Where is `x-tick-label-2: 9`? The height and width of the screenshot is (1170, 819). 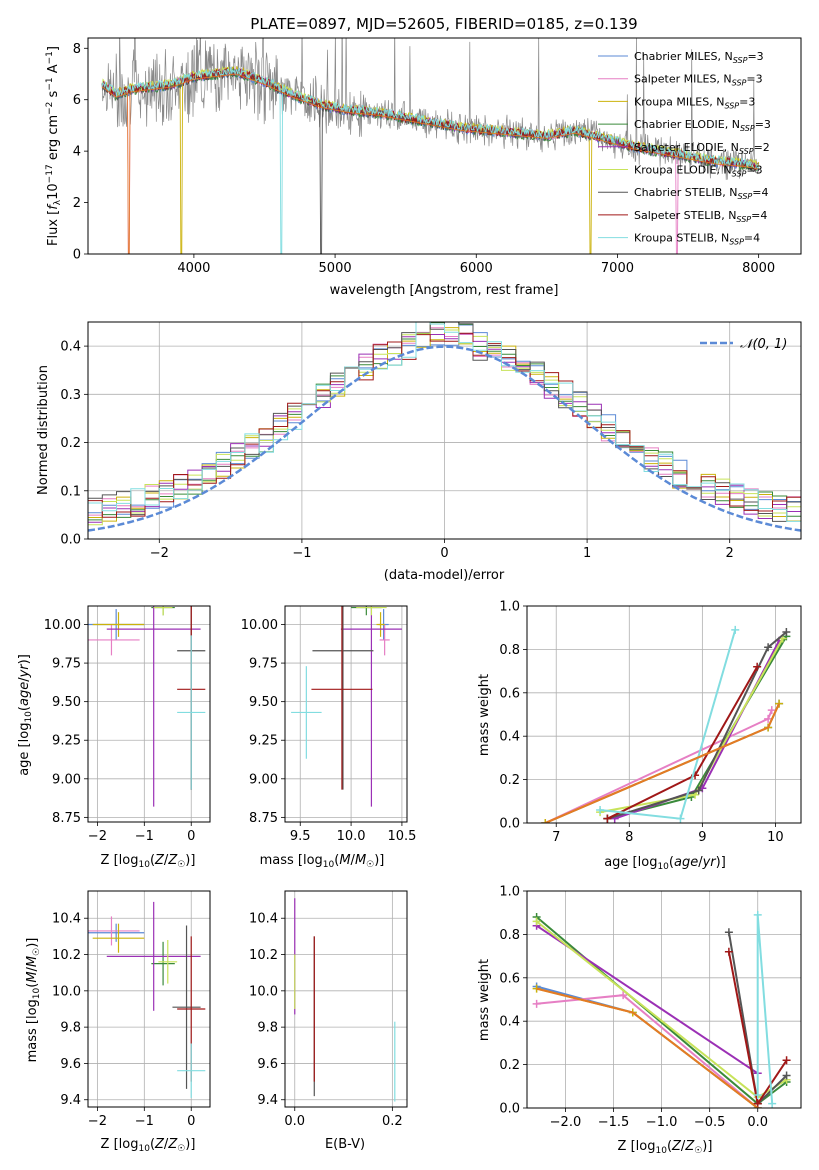
x-tick-label-2: 9 is located at coordinates (702, 837).